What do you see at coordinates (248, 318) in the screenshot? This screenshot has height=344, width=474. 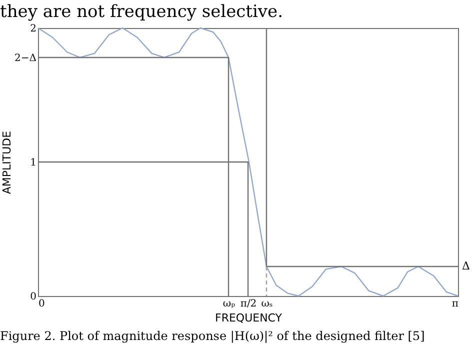 I see `x-axis-title: FREQUENCY` at bounding box center [248, 318].